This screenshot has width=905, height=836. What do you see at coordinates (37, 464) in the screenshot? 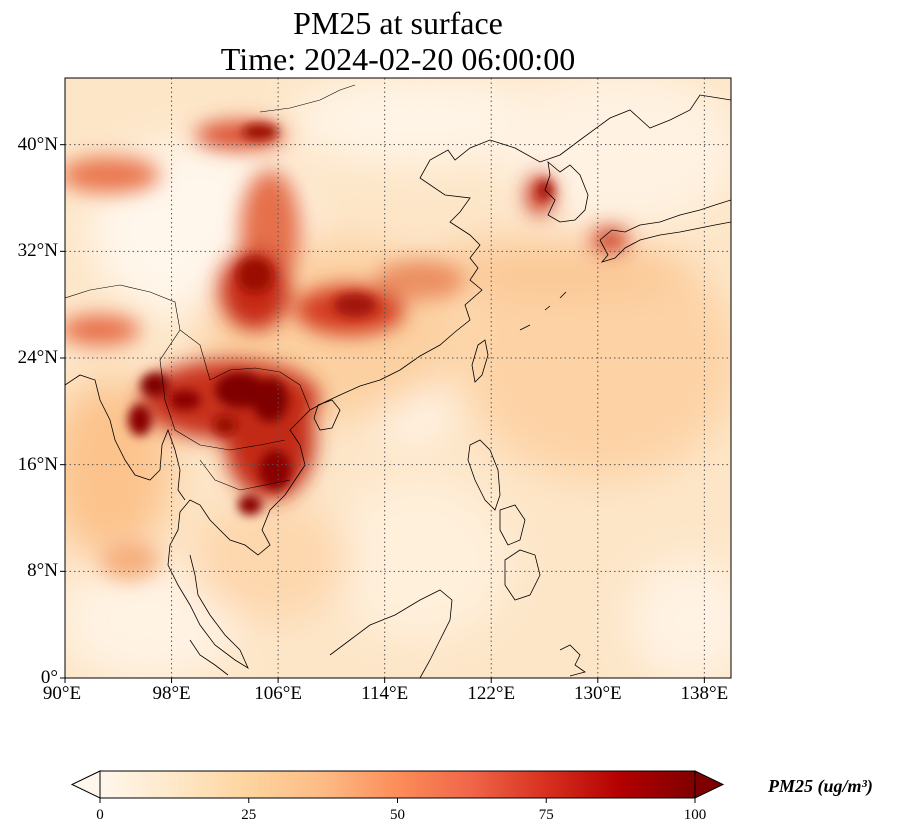
I see `lat-tick-label: 16°N` at bounding box center [37, 464].